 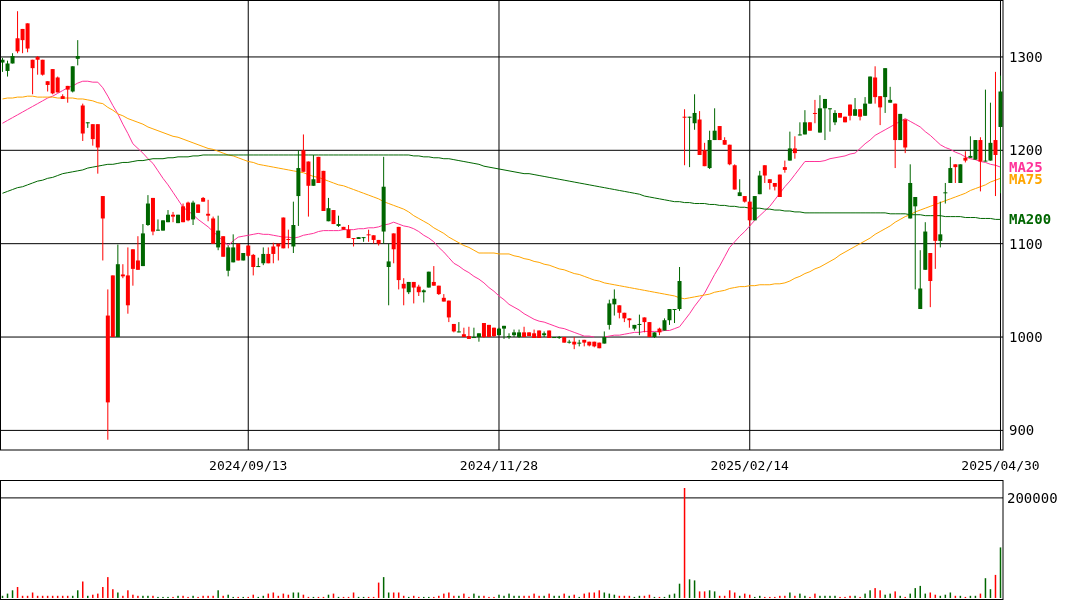 What do you see at coordinates (1000, 465) in the screenshot?
I see `x-tick-label: 2025/04/30` at bounding box center [1000, 465].